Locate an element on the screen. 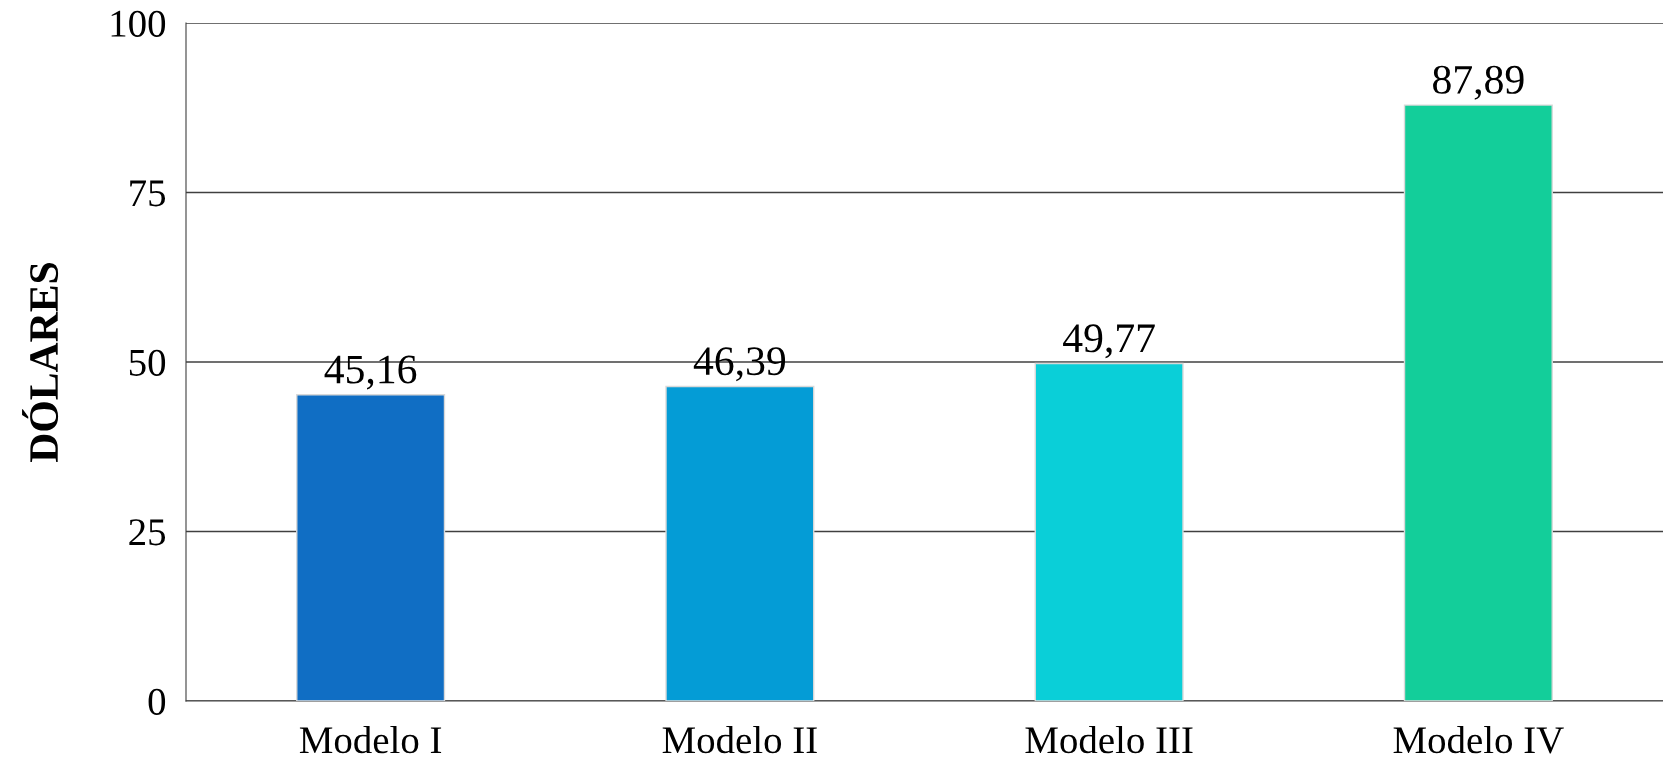  y-tick-label: 25 is located at coordinates (147, 532).